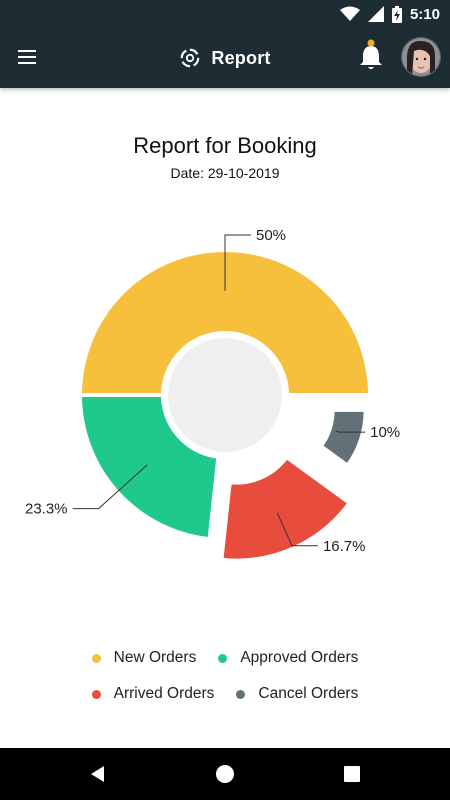  Describe the element at coordinates (96, 658) in the screenshot. I see `legend-dot-new-orders` at that location.